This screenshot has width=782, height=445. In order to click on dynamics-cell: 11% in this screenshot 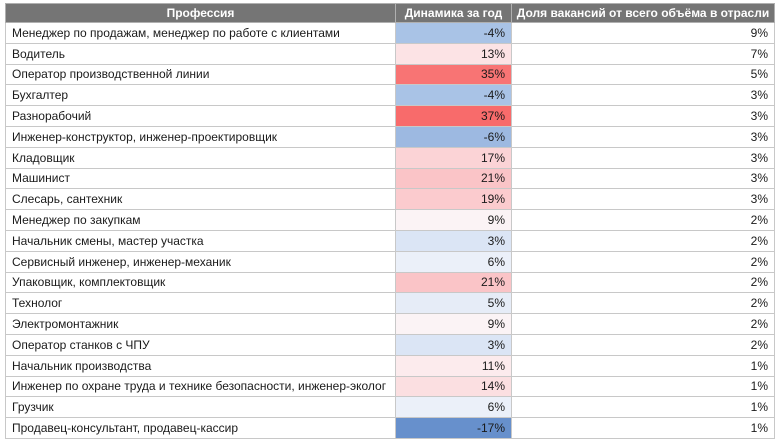, I will do `click(453, 365)`.